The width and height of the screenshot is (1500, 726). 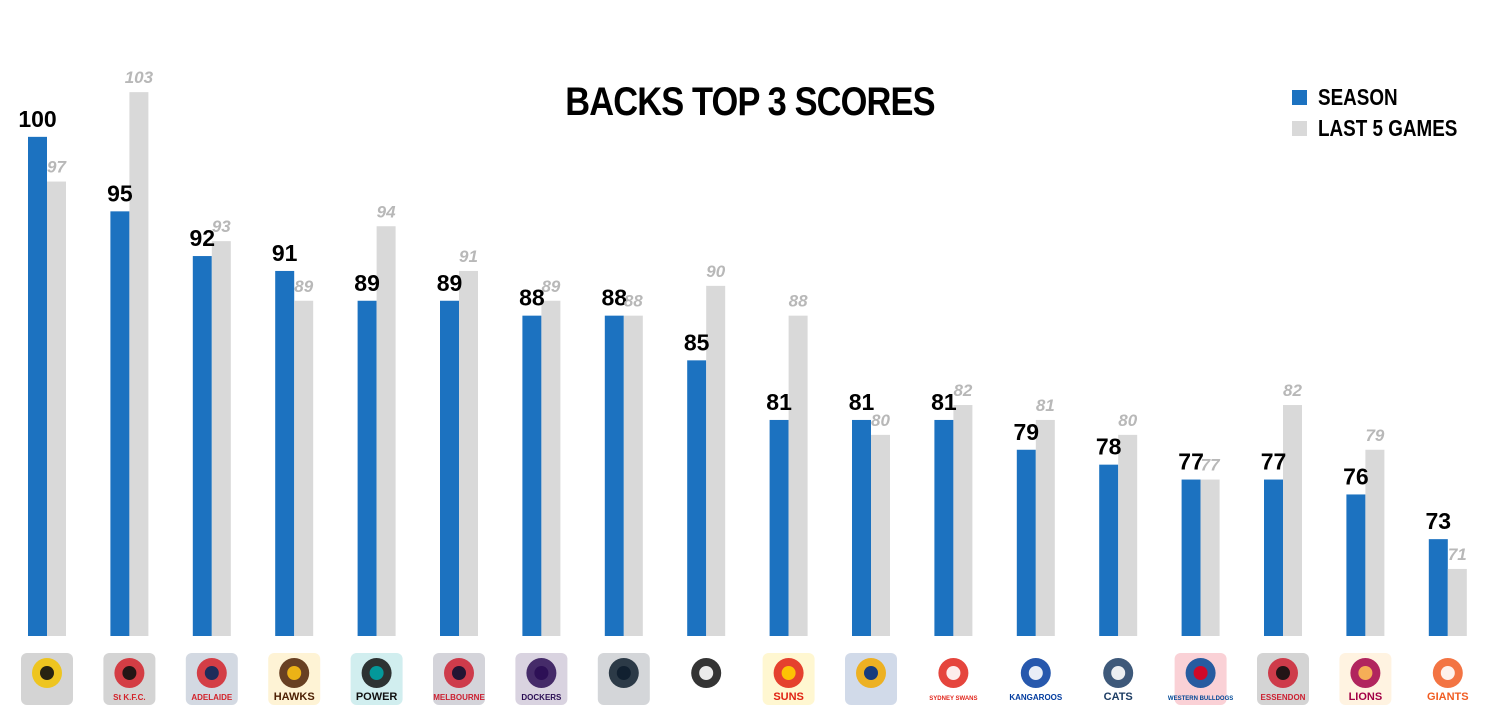 What do you see at coordinates (1457, 554) in the screenshot?
I see `label-last5-gws: 71` at bounding box center [1457, 554].